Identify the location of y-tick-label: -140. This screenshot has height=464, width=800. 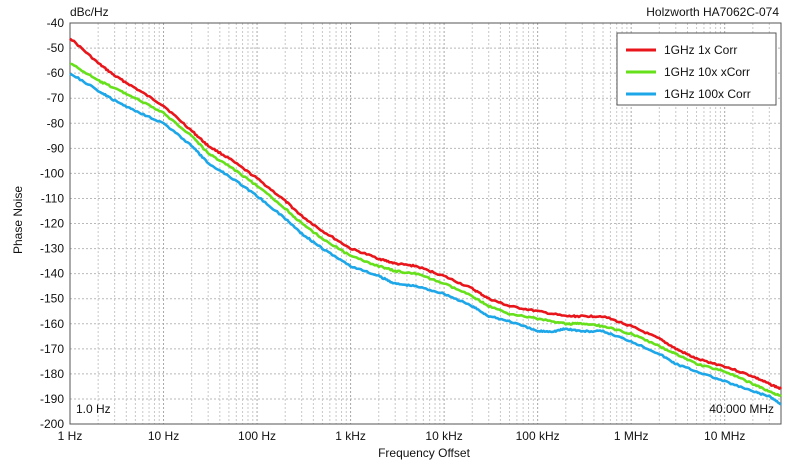
(52, 274).